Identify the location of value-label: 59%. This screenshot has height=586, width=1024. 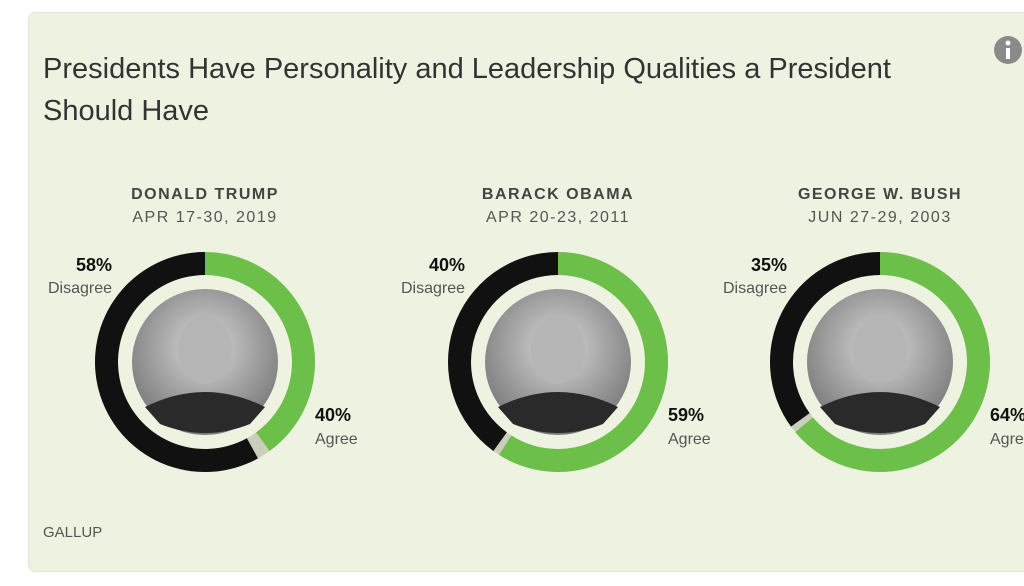
(686, 415).